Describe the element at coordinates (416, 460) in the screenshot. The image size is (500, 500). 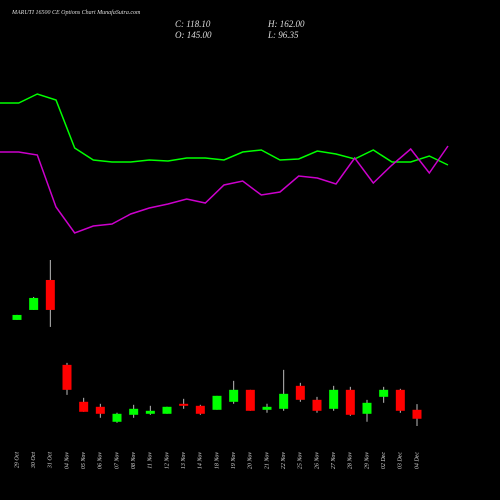
I see `x-tick-label: 04 Dec` at that location.